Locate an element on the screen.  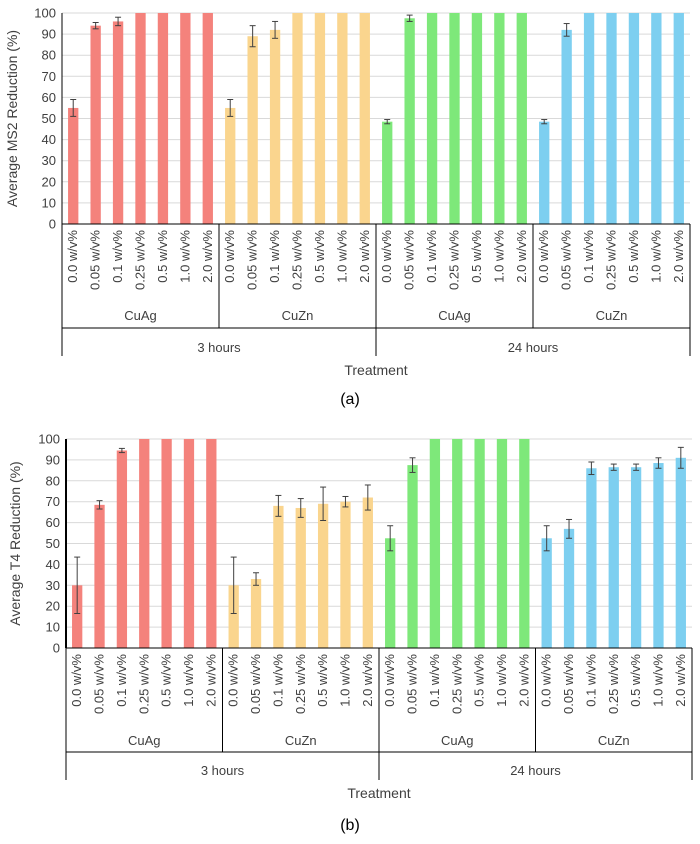
time-label: 24 hours is located at coordinates (535, 770).